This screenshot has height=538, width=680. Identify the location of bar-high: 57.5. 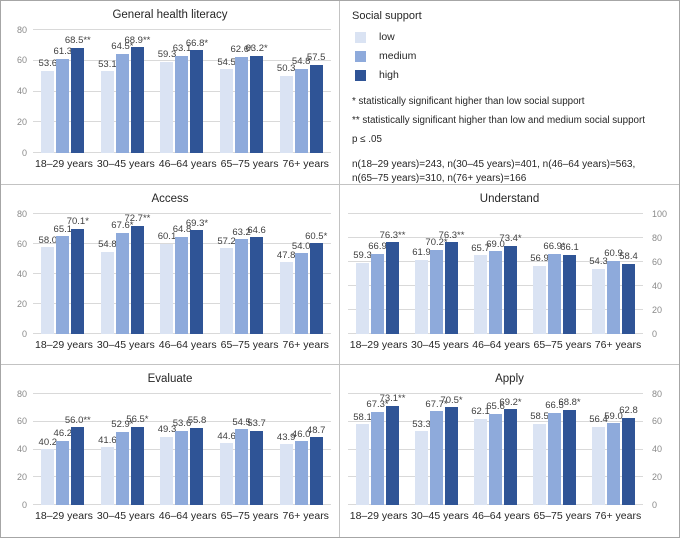
(316, 91).